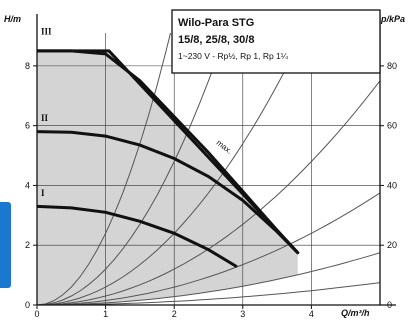  Describe the element at coordinates (392, 19) in the screenshot. I see `y-axis-right-title: p/kPa` at that location.